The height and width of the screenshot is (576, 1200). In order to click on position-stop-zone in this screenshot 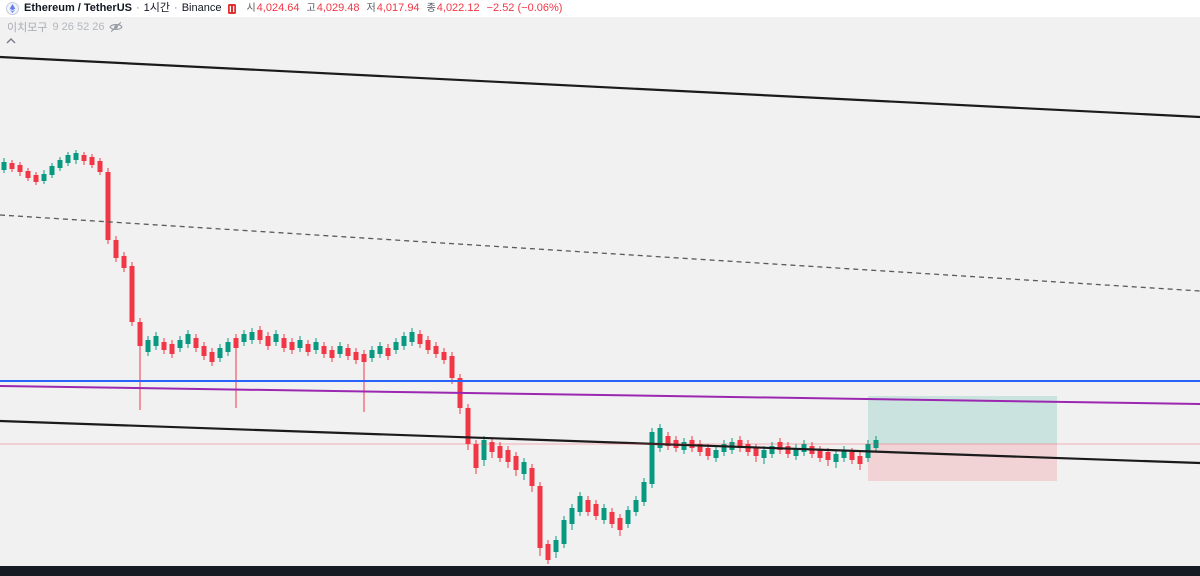, I will do `click(962, 462)`.